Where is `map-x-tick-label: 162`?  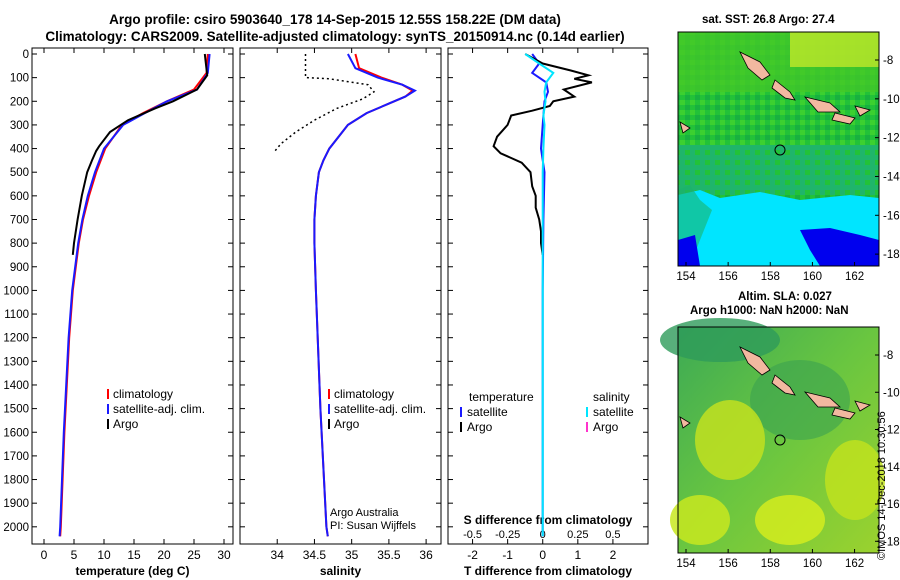
map-x-tick-label: 162 is located at coordinates (854, 277).